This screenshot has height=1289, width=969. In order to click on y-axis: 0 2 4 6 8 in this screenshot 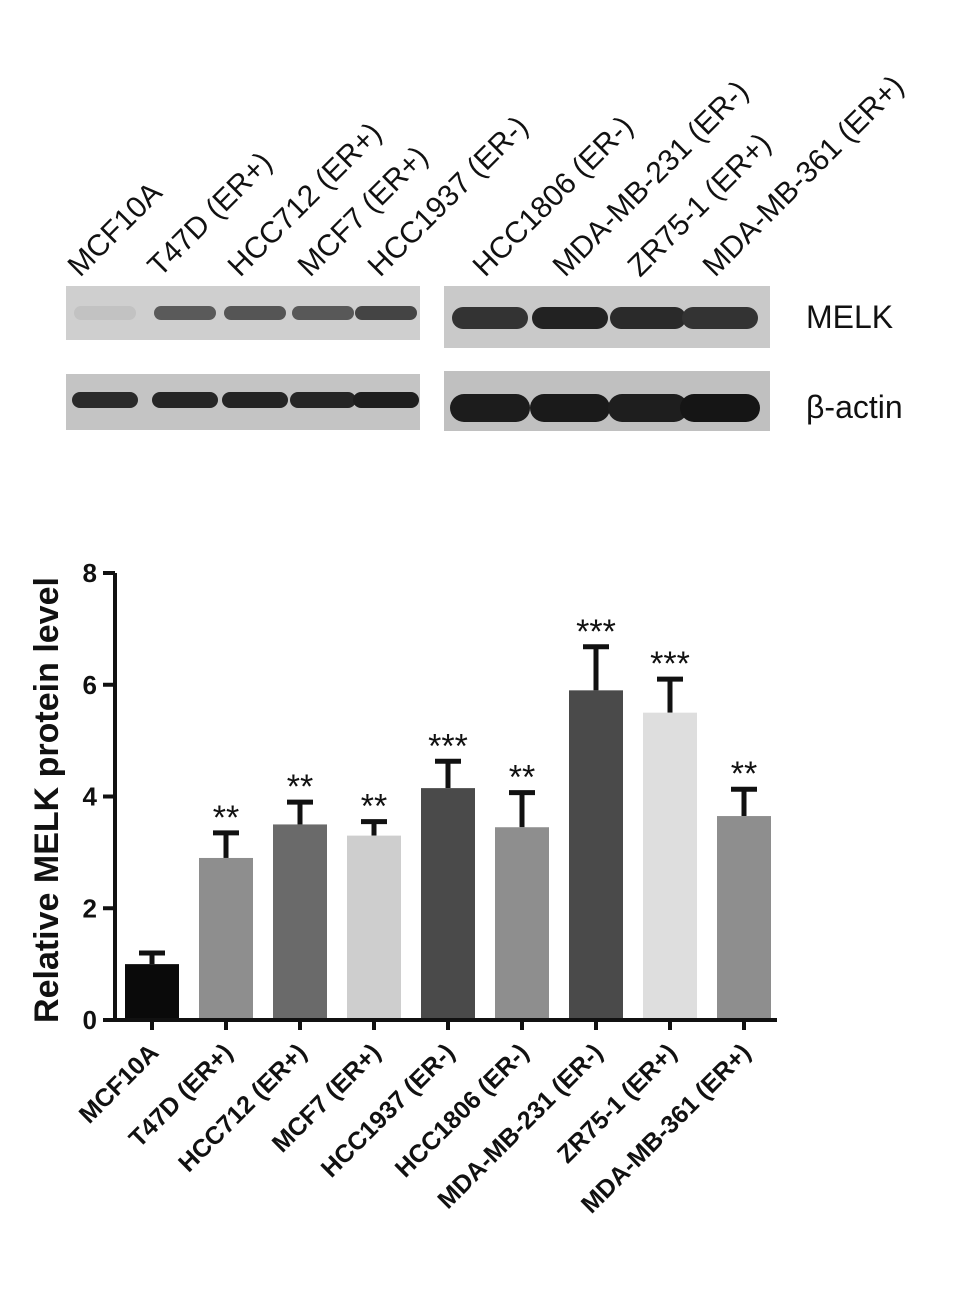, I will do `click(100, 796)`.